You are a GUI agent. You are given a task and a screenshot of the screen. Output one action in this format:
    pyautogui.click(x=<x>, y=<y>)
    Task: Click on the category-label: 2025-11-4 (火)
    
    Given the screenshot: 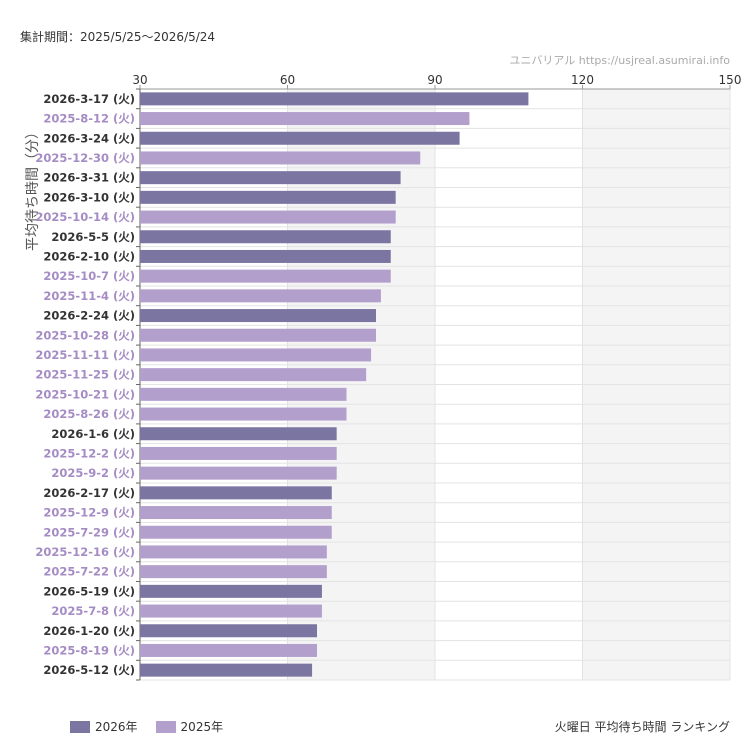 What is the action you would take?
    pyautogui.click(x=89, y=296)
    